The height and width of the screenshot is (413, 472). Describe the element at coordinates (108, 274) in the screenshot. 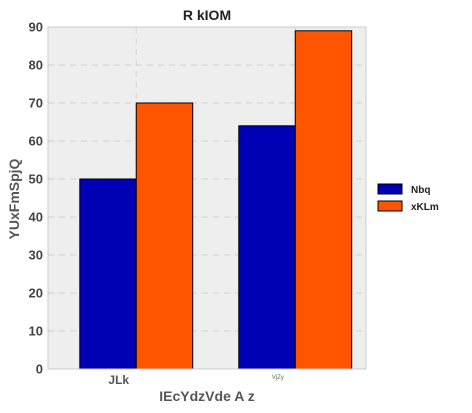

I see `bar-Nbq-JLk` at that location.